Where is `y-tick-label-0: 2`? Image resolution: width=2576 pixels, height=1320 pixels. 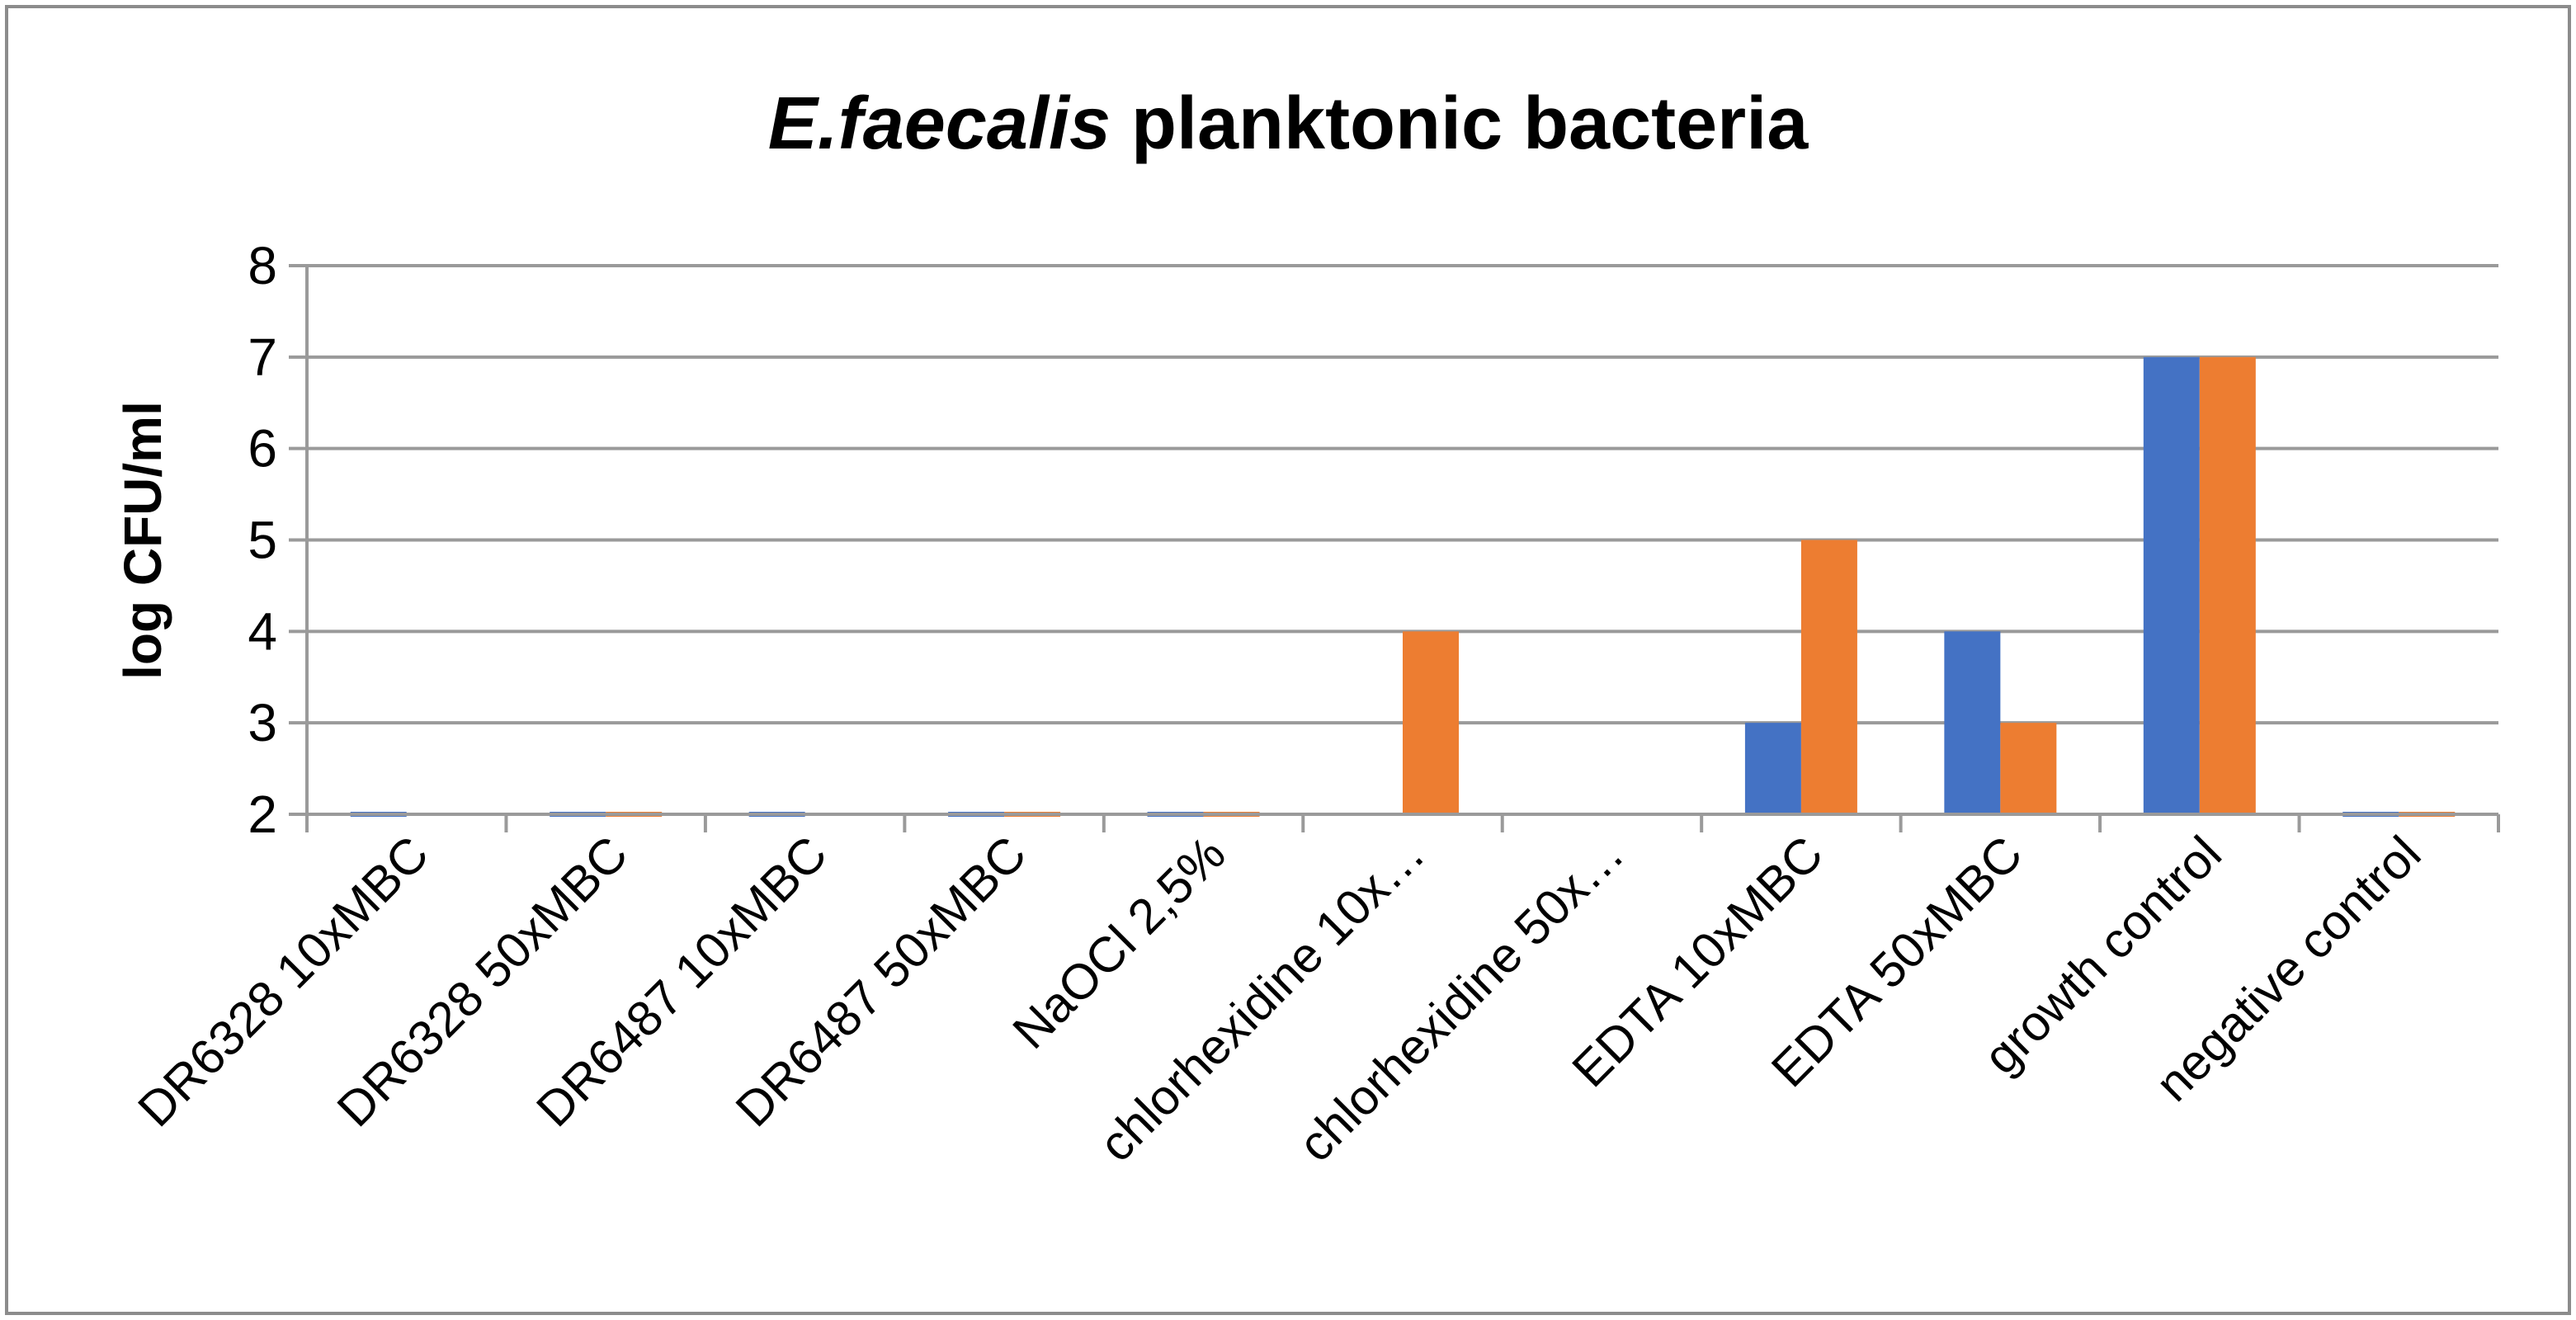
y-tick-label-0: 2 is located at coordinates (262, 814).